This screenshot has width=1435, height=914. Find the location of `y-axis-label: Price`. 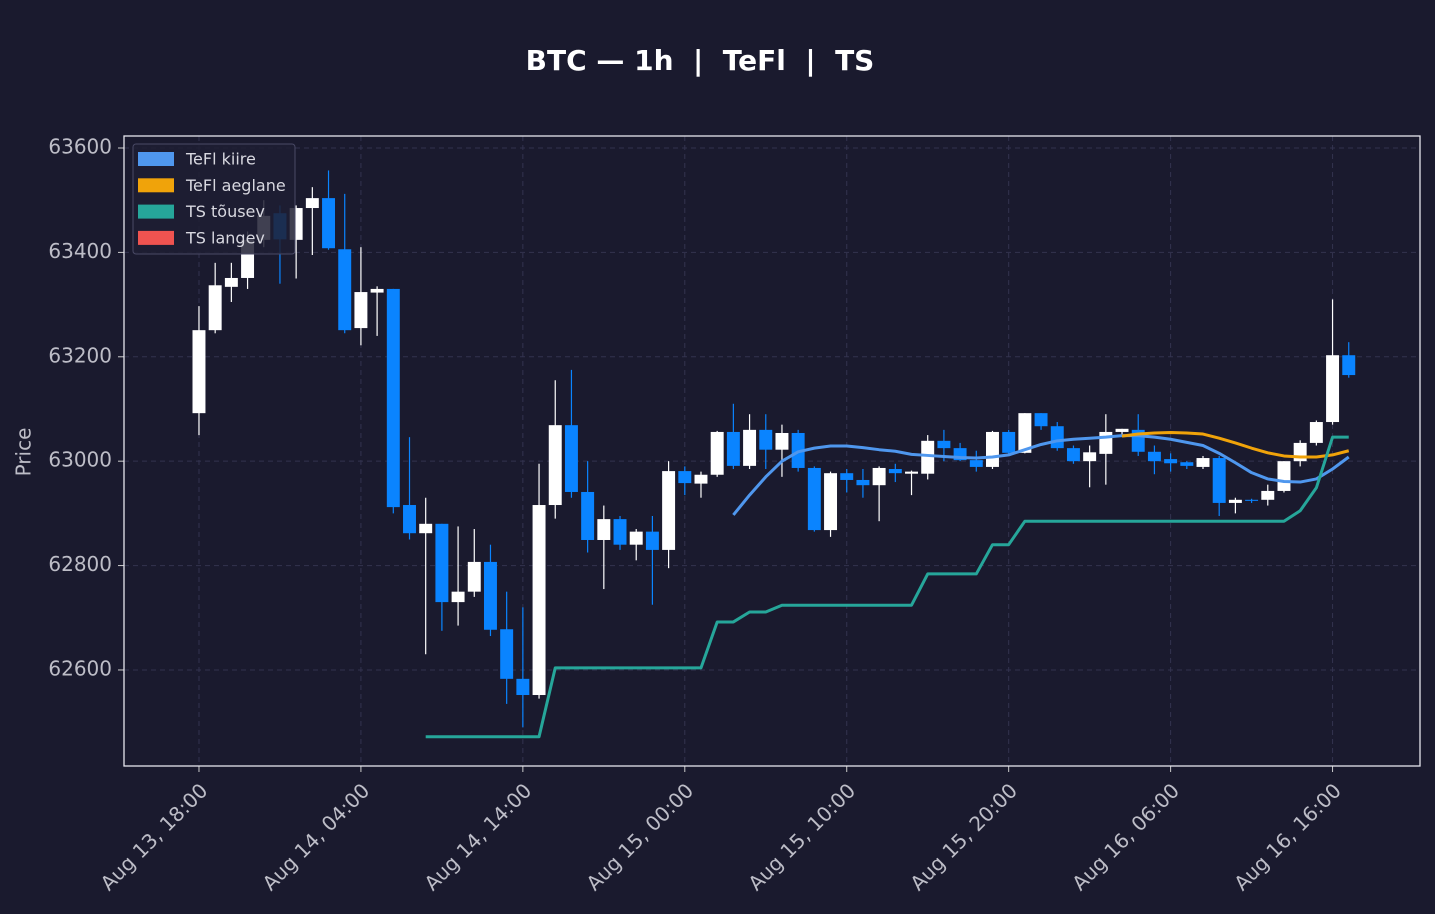

y-axis-label: Price is located at coordinates (24, 452).